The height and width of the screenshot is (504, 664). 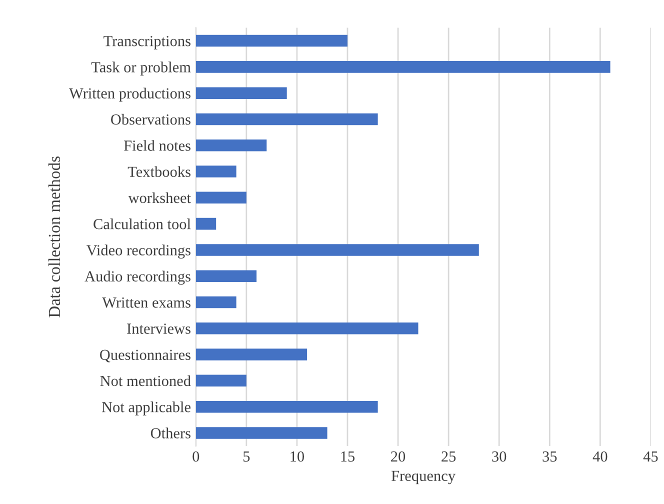 I want to click on x-tick-label: 25, so click(x=449, y=456).